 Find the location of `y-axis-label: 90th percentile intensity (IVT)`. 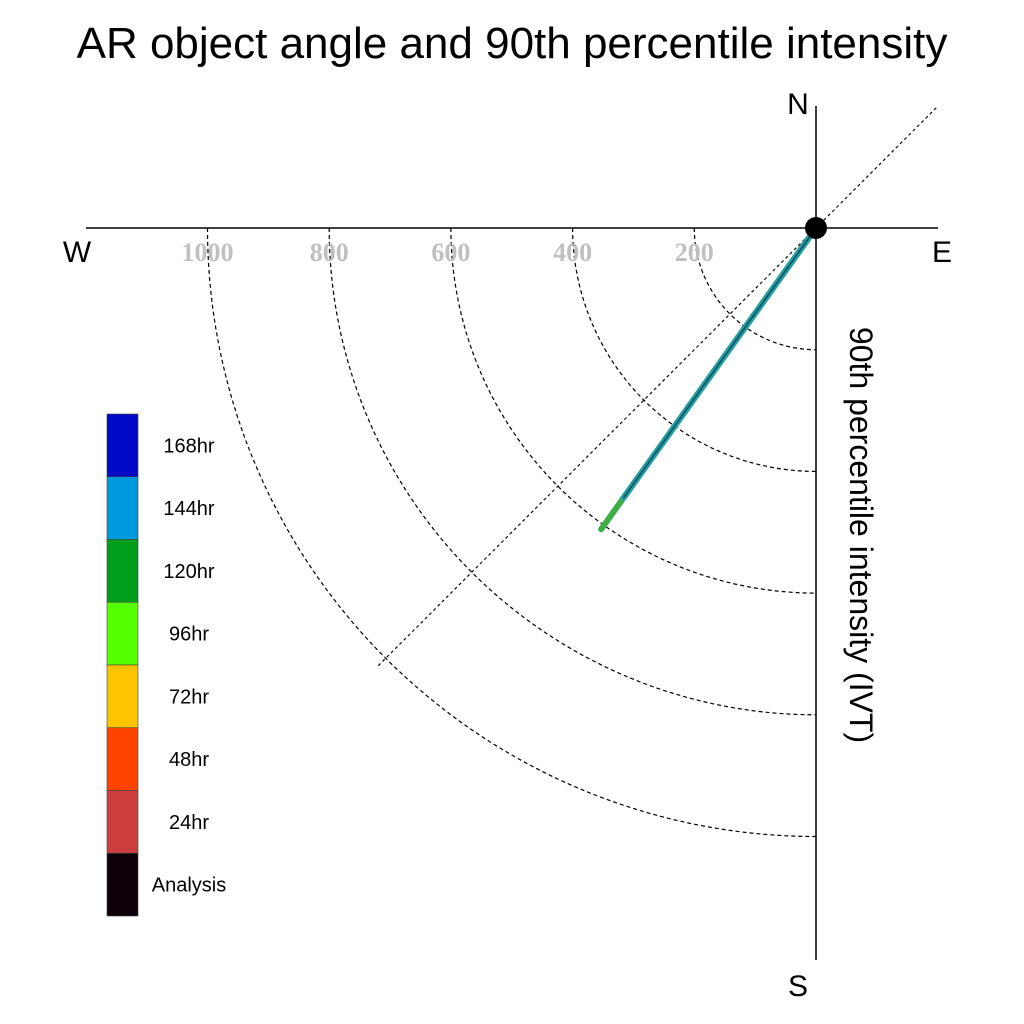

y-axis-label: 90th percentile intensity (IVT) is located at coordinates (861, 535).